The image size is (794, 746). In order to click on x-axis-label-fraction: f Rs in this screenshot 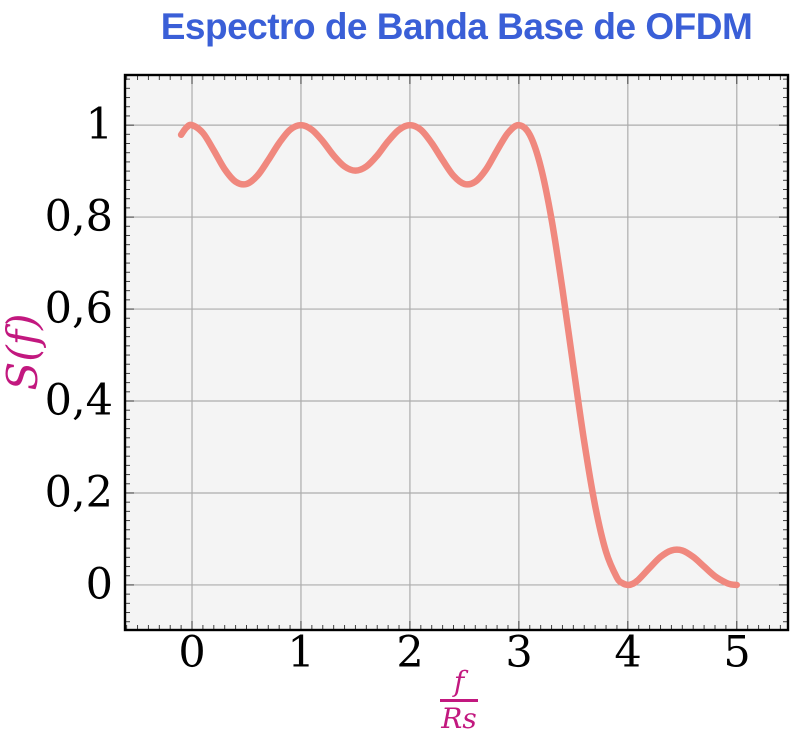, I will do `click(459, 700)`.